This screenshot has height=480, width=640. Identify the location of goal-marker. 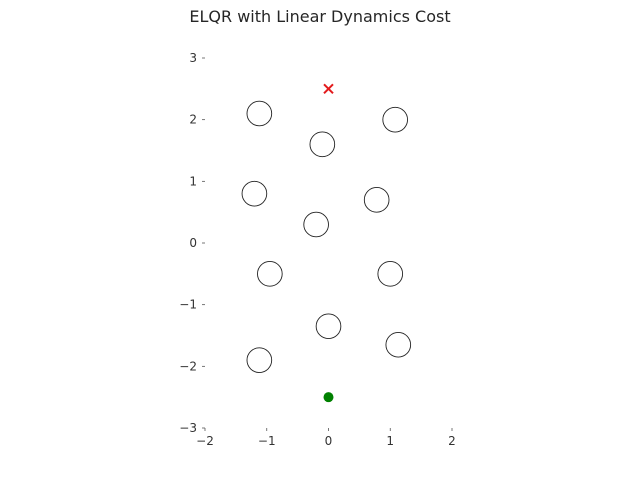
(328, 89).